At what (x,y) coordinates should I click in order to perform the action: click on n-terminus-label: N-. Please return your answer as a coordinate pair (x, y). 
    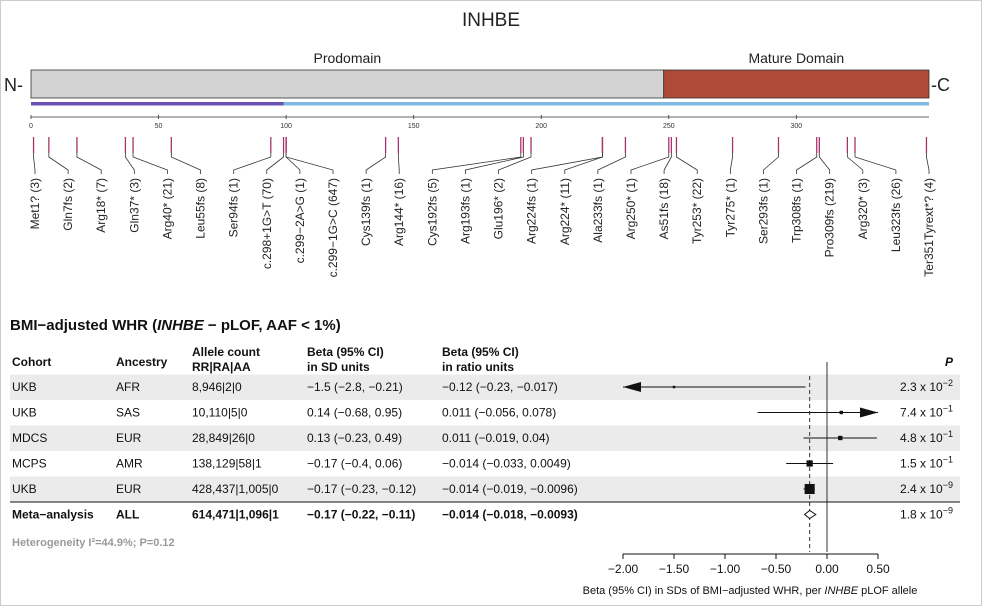
    Looking at the image, I should click on (13, 85).